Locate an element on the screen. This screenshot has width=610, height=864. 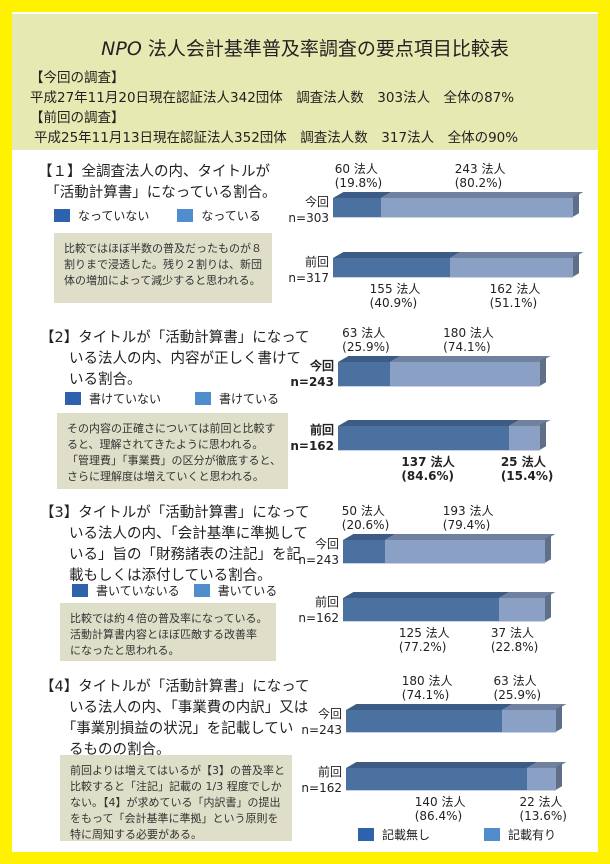
bar-value-label: 37 法人 (22.8%) is located at coordinates (514, 640).